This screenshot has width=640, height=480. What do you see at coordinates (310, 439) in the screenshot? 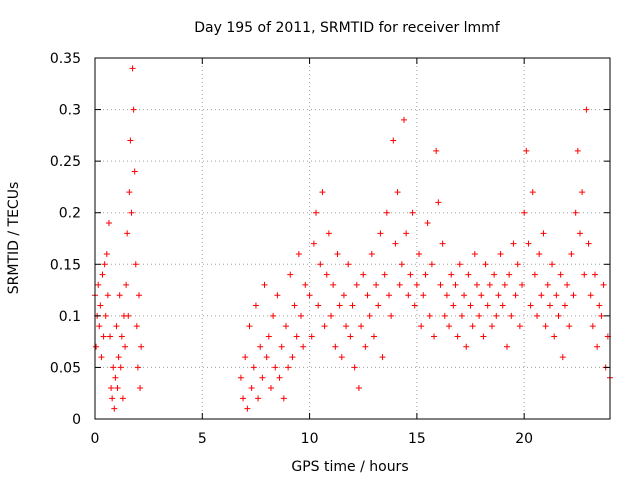
I see `x-tick-label: 10` at bounding box center [310, 439].